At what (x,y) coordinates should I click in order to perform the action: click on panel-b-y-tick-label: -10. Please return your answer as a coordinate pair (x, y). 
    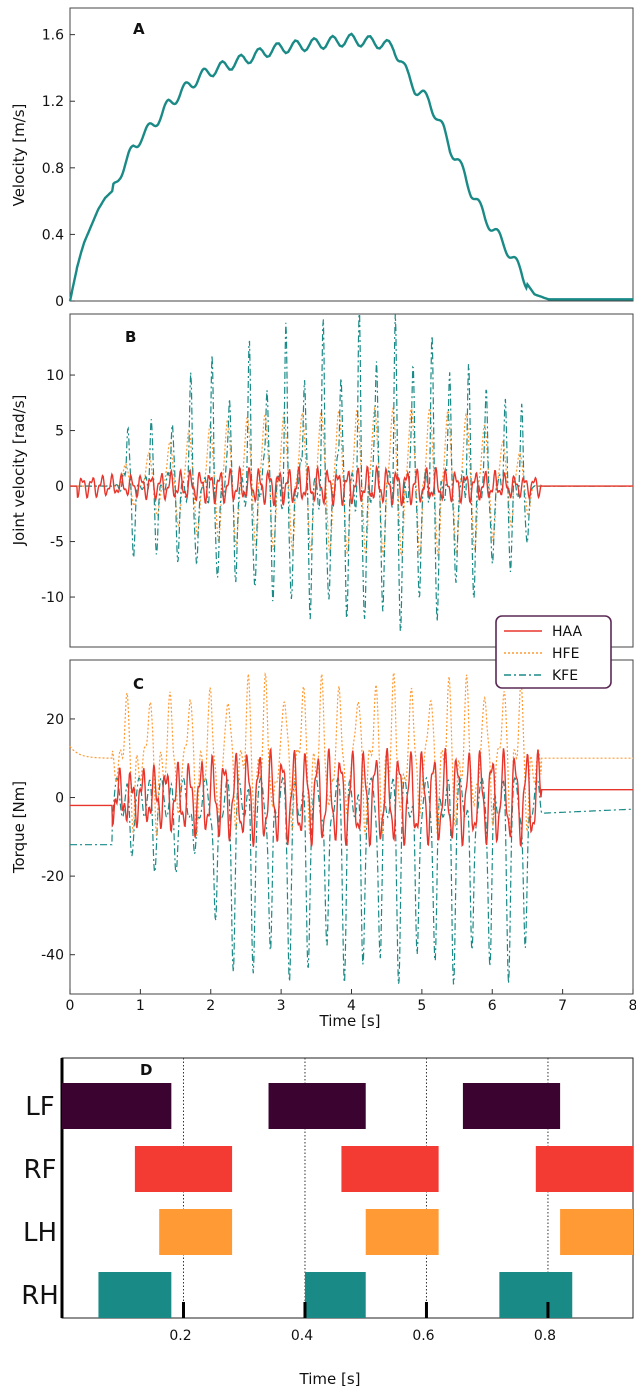
    Looking at the image, I should click on (52, 598).